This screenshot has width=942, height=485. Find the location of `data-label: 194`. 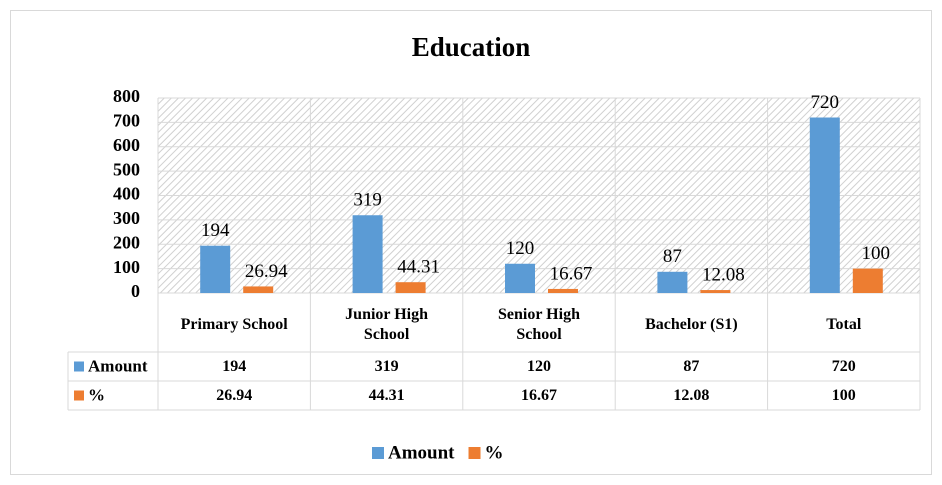

data-label: 194 is located at coordinates (215, 230).